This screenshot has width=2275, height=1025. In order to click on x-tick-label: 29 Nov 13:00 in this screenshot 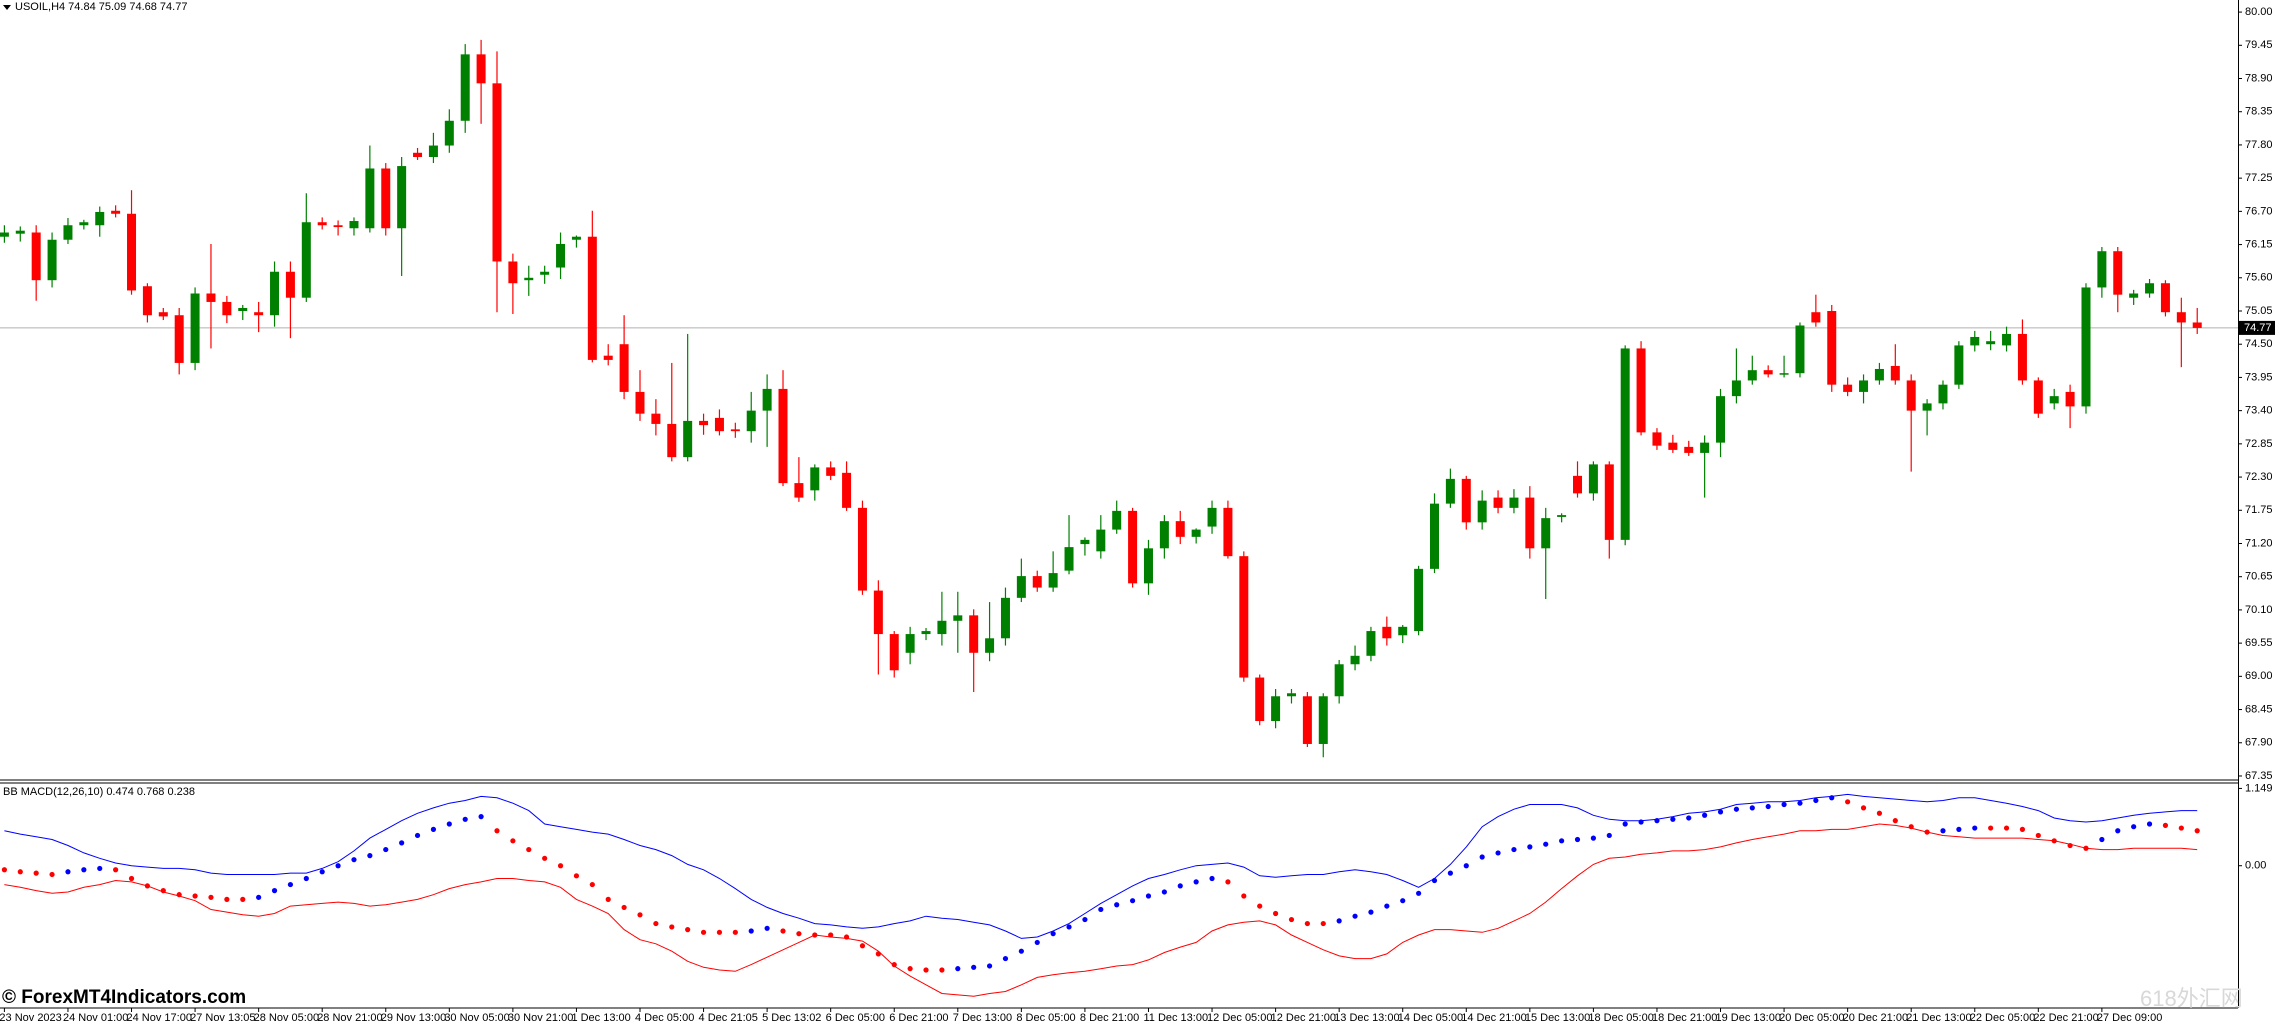, I will do `click(413, 1018)`.